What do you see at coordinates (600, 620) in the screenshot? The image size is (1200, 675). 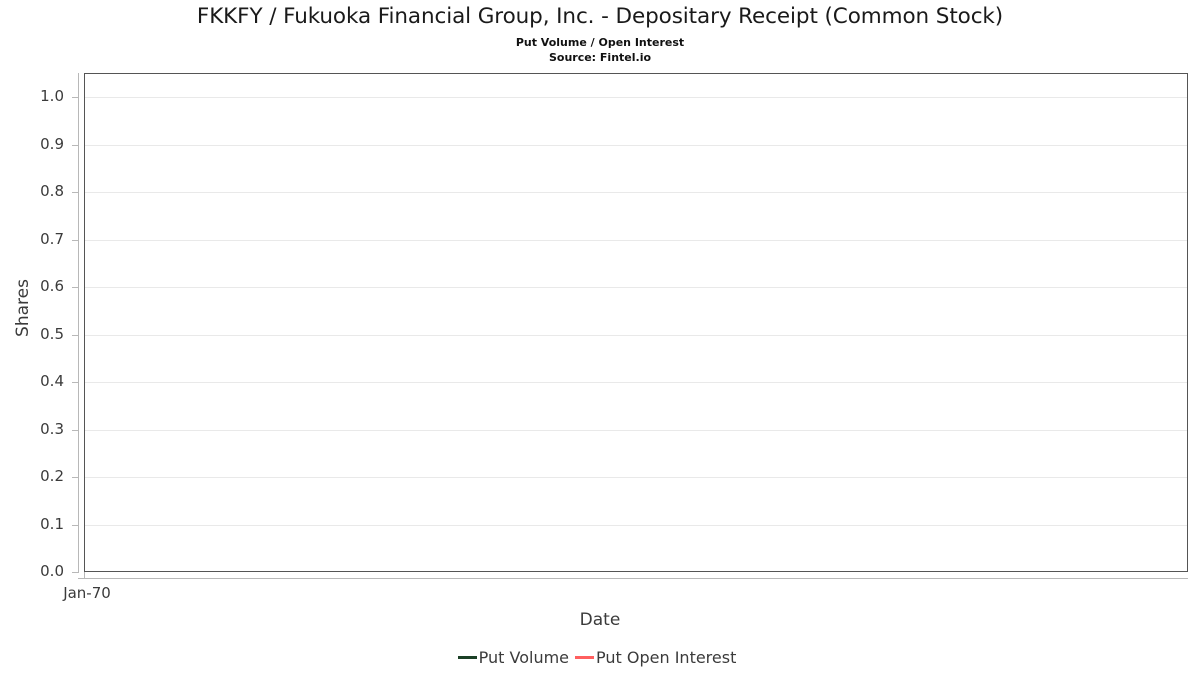 I see `x-axis-title: Date` at bounding box center [600, 620].